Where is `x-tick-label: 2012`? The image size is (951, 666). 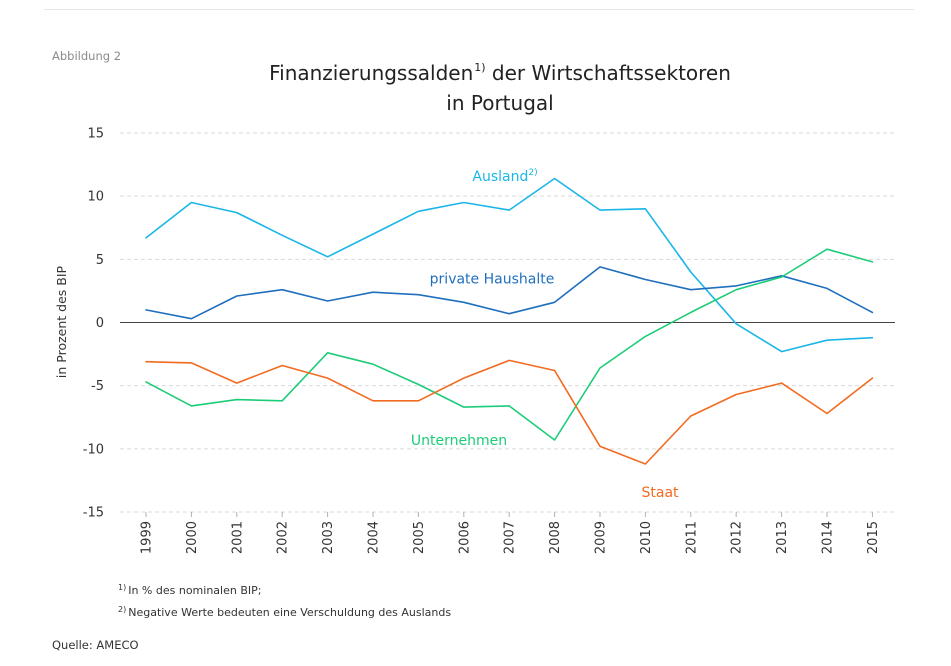
x-tick-label: 2012 is located at coordinates (737, 537).